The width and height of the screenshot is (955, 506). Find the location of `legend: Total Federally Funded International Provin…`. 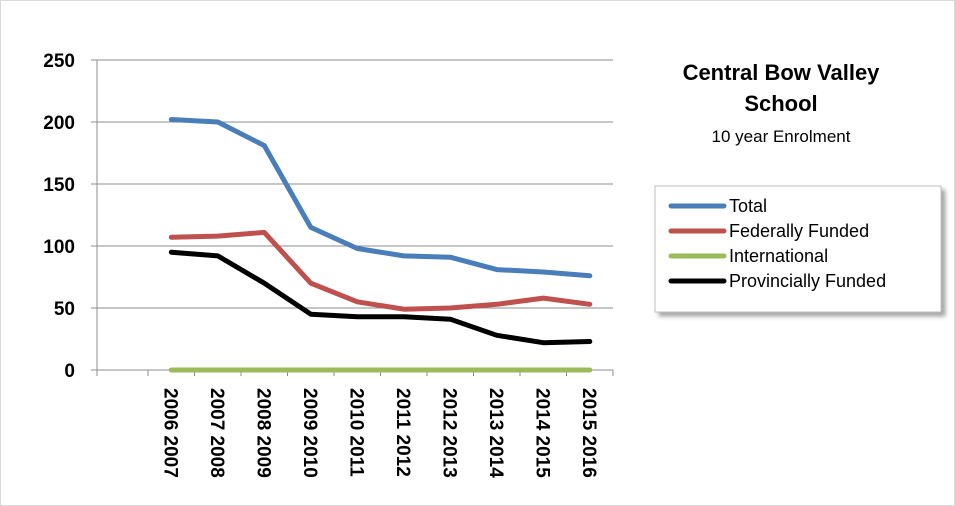

legend: Total Federally Funded International Provin… is located at coordinates (798, 249).